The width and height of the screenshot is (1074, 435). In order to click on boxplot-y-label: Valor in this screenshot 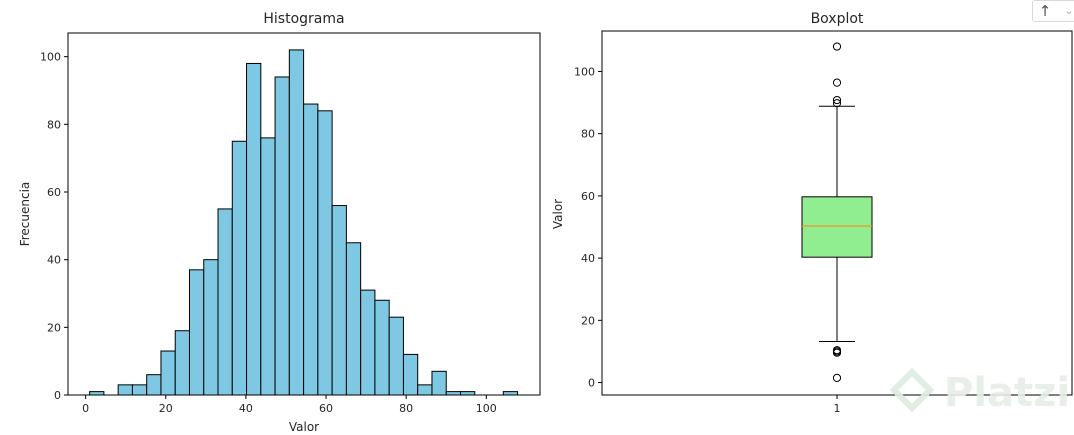, I will do `click(558, 214)`.